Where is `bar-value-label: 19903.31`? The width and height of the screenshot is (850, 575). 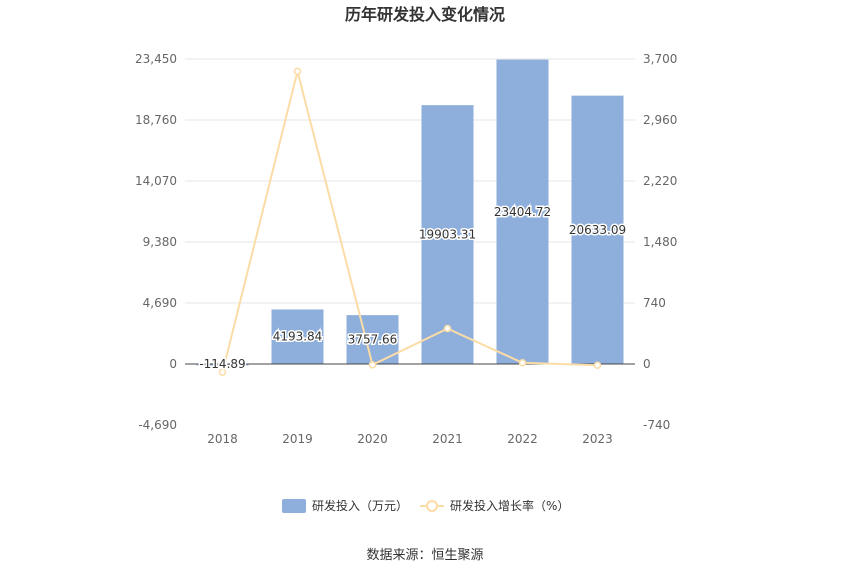 bar-value-label: 19903.31 is located at coordinates (447, 235).